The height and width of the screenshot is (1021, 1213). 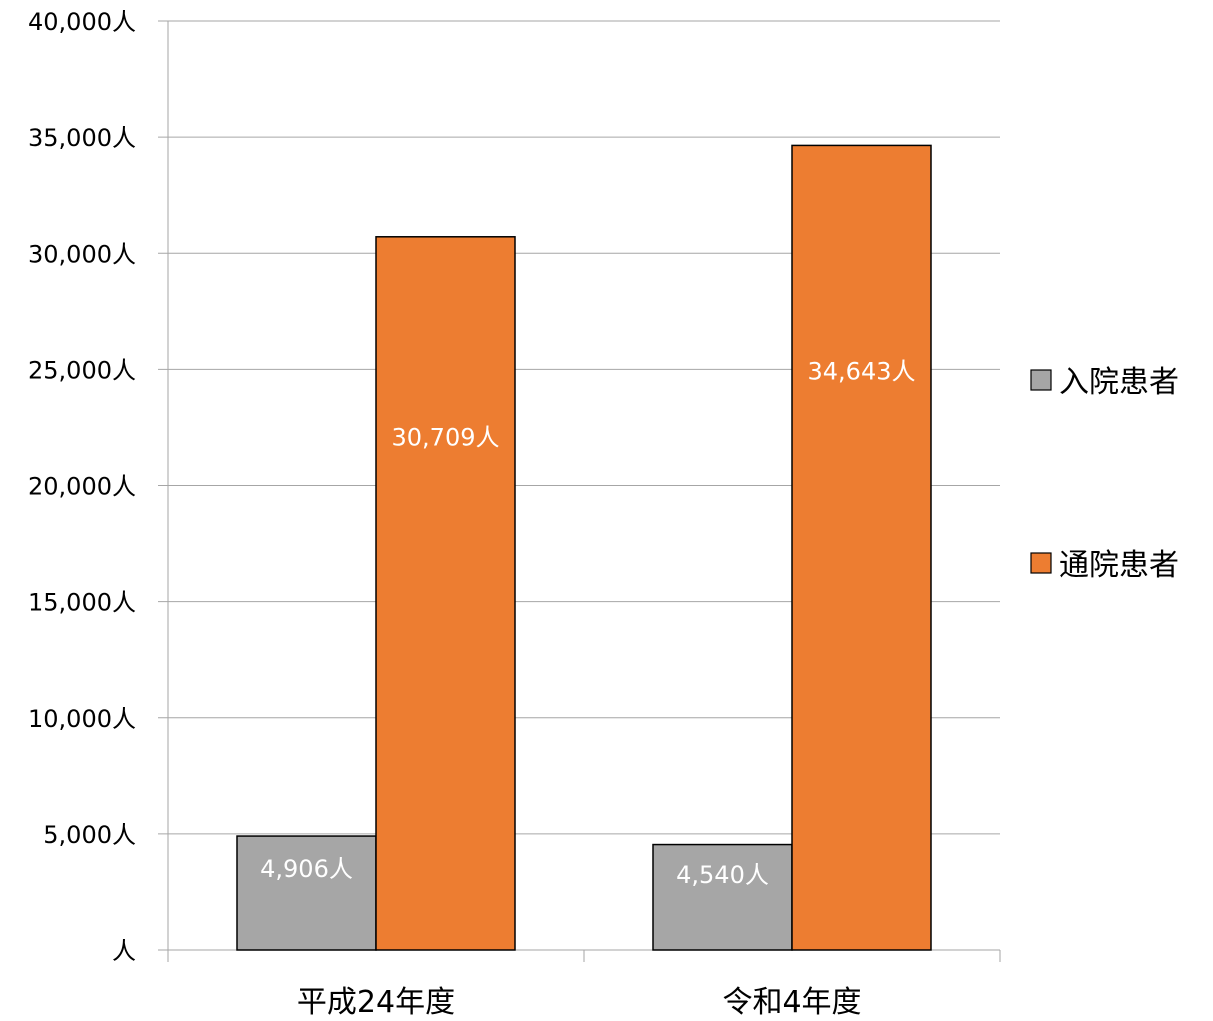 What do you see at coordinates (791, 1001) in the screenshot?
I see `x-category-label: 令和4年度` at bounding box center [791, 1001].